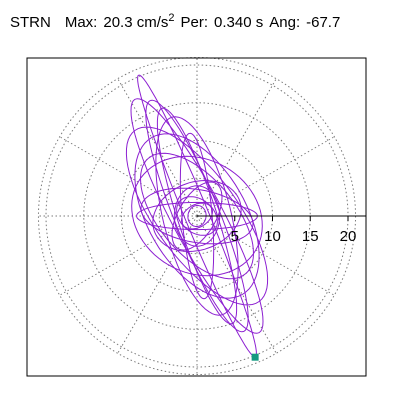 The height and width of the screenshot is (400, 400). What do you see at coordinates (30, 22) in the screenshot?
I see `station-code: STRN` at bounding box center [30, 22].